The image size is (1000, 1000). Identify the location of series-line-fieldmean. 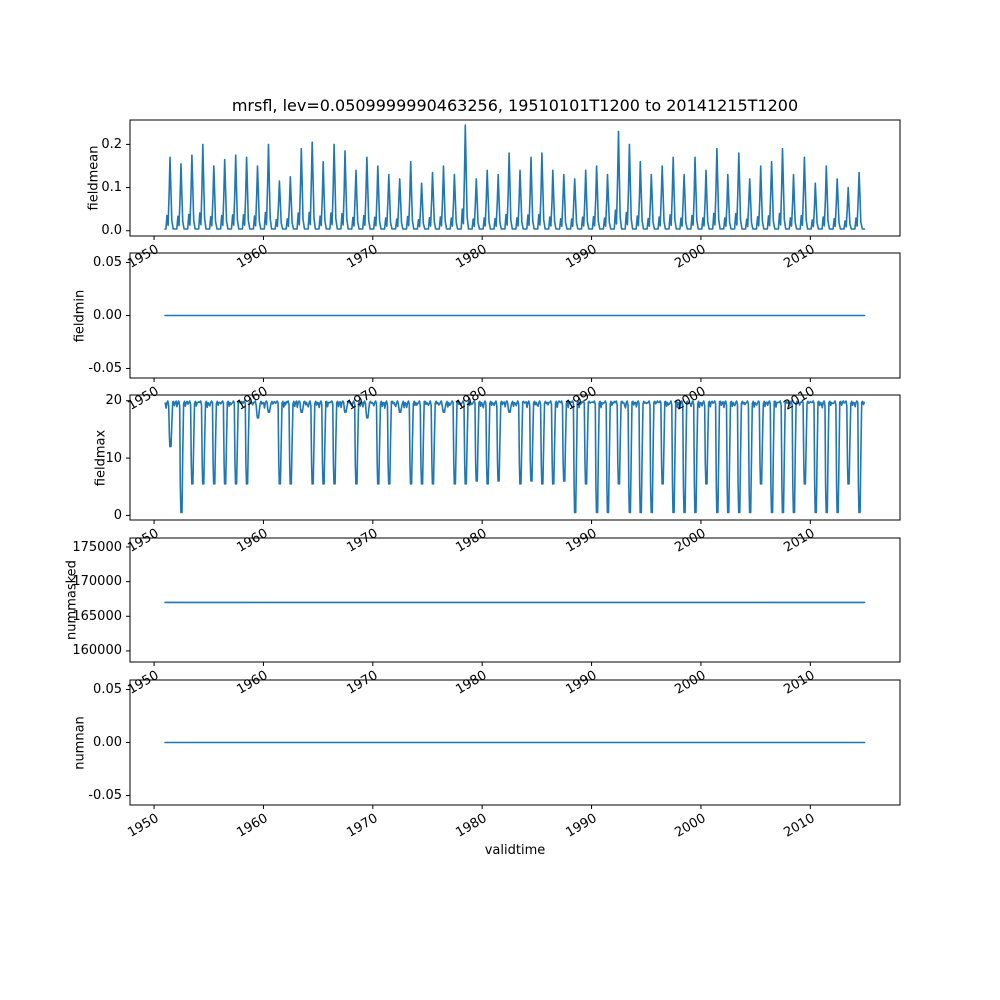
(515, 177).